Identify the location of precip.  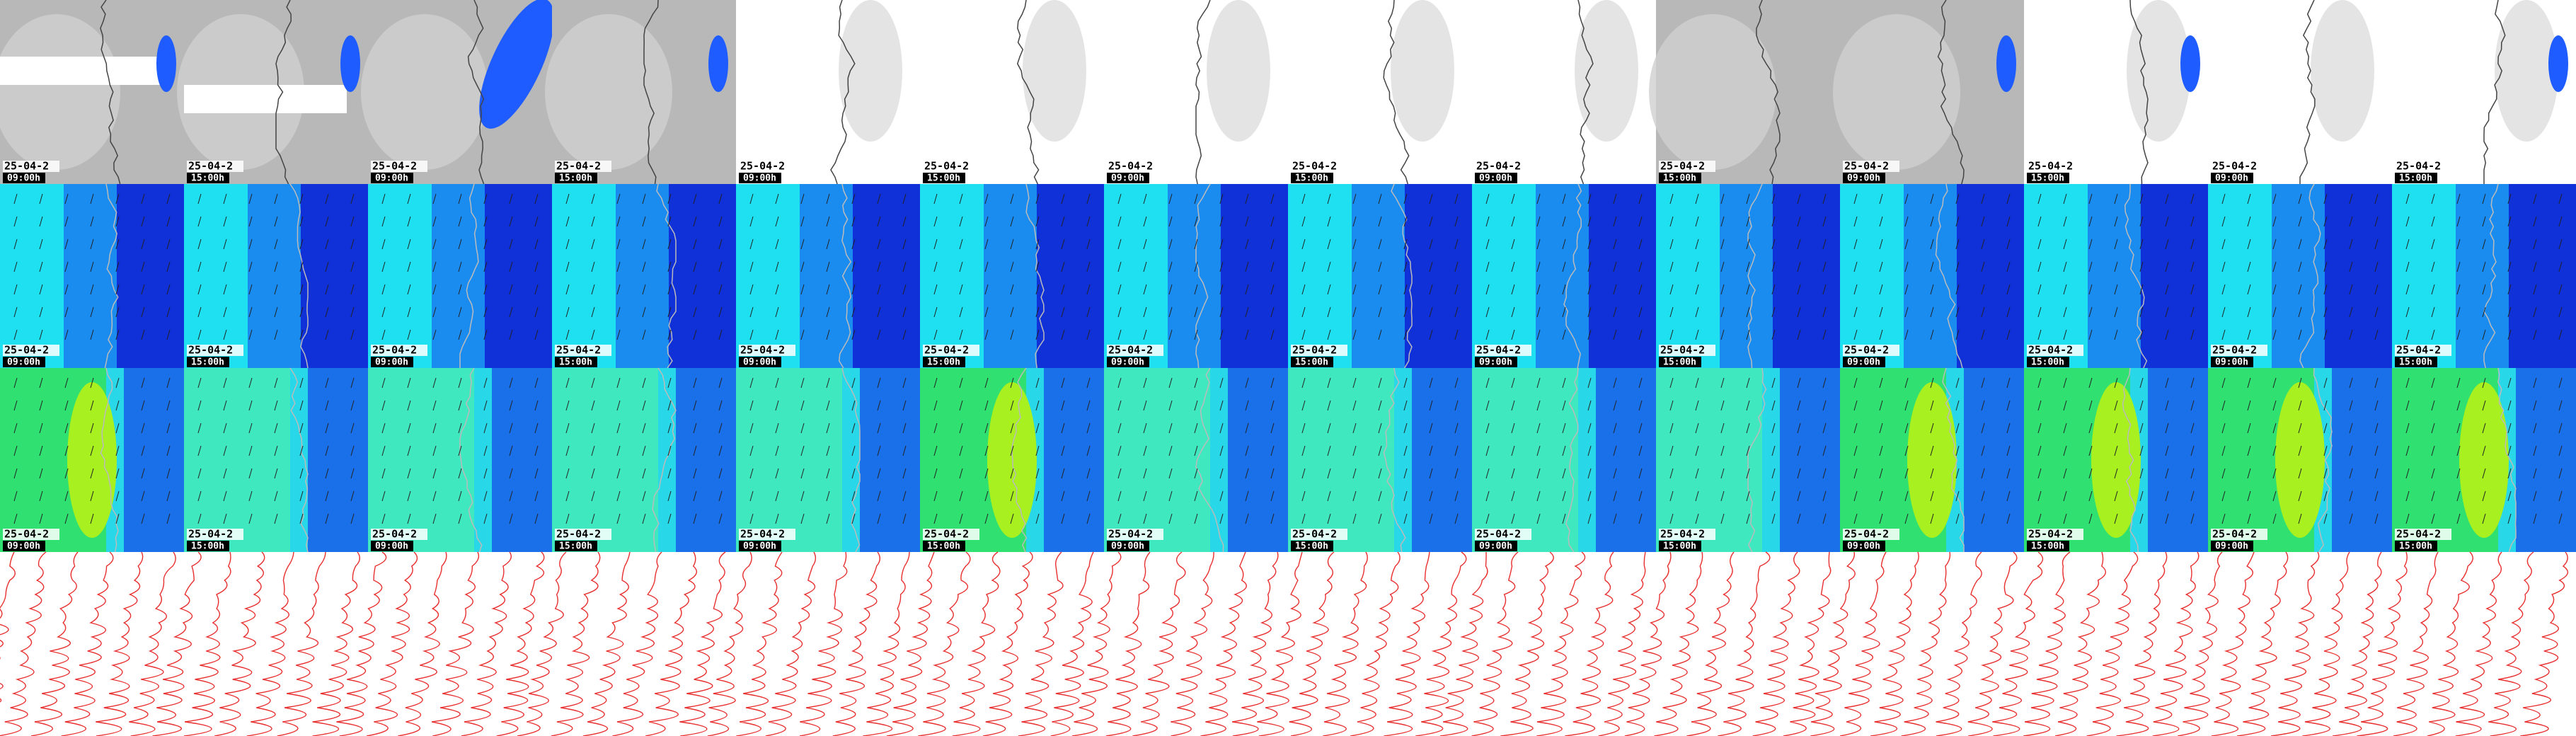
(2006, 64).